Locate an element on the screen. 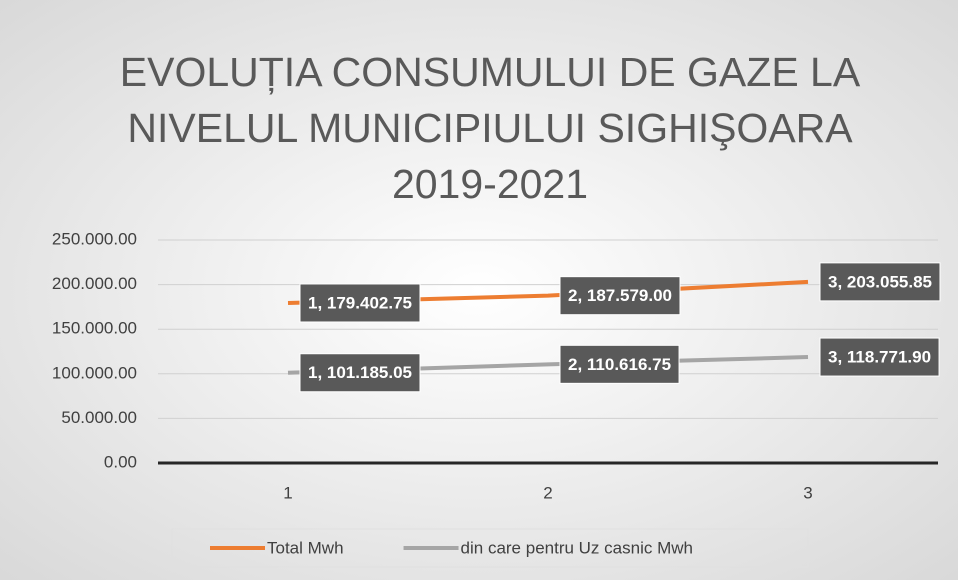 This screenshot has height=580, width=958. x-tick-label: 3 is located at coordinates (807, 492).